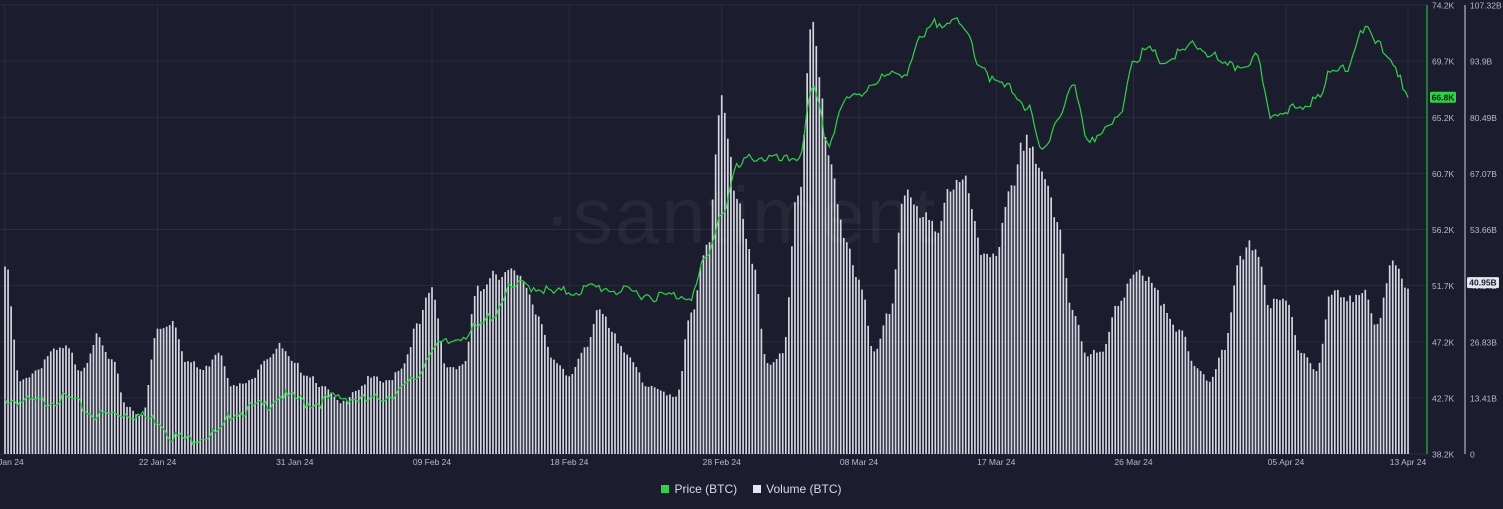 This screenshot has height=509, width=1503. I want to click on x-tick-label: 08 Mar 24, so click(859, 462).